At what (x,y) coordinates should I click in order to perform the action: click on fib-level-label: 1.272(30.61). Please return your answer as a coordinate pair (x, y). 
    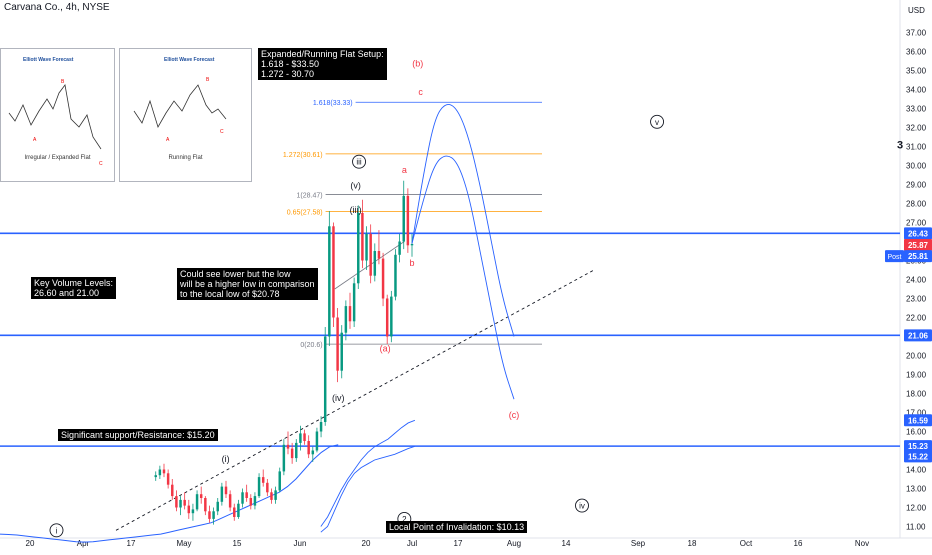
    Looking at the image, I should click on (303, 155).